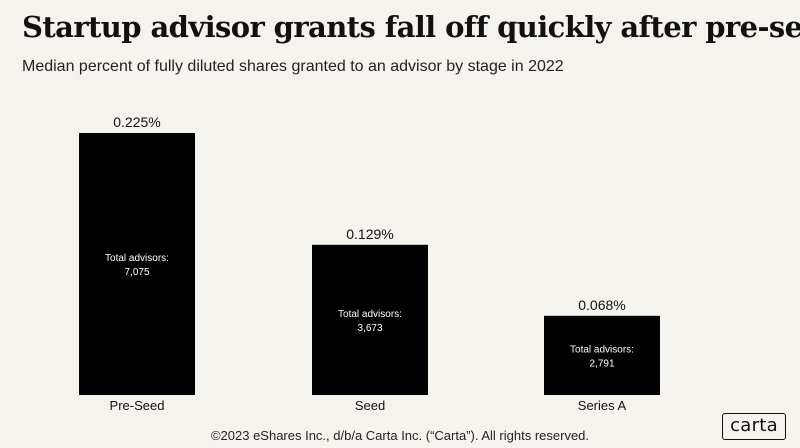 The height and width of the screenshot is (448, 800). I want to click on carta-logo: carta, so click(754, 426).